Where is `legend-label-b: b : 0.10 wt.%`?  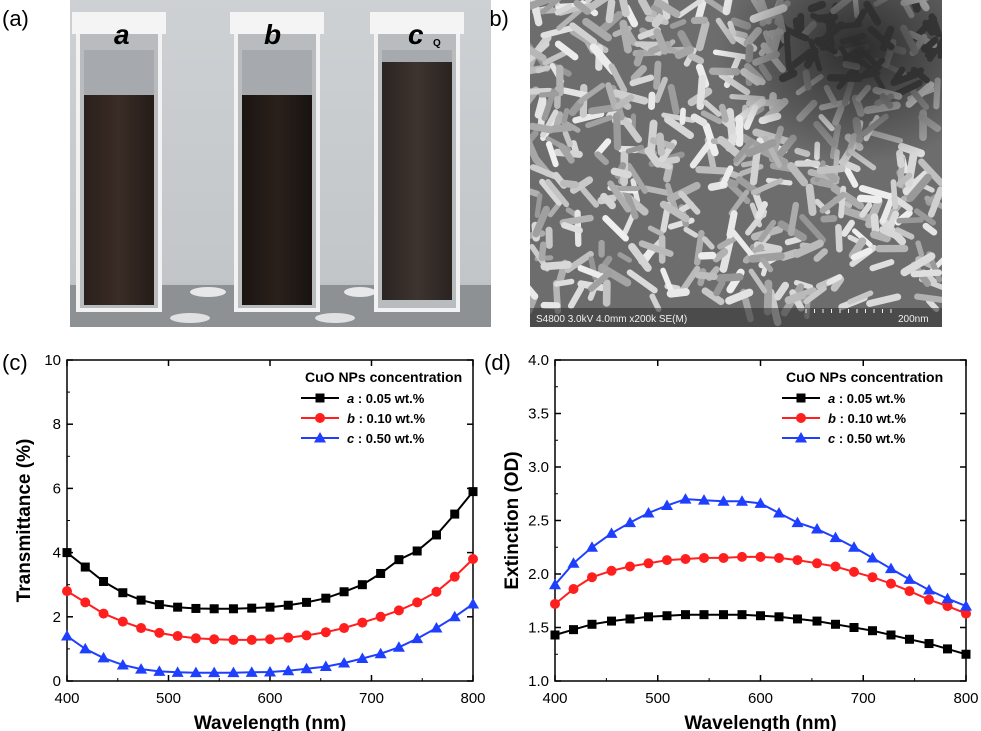
legend-label-b: b : 0.10 wt.% is located at coordinates (386, 418).